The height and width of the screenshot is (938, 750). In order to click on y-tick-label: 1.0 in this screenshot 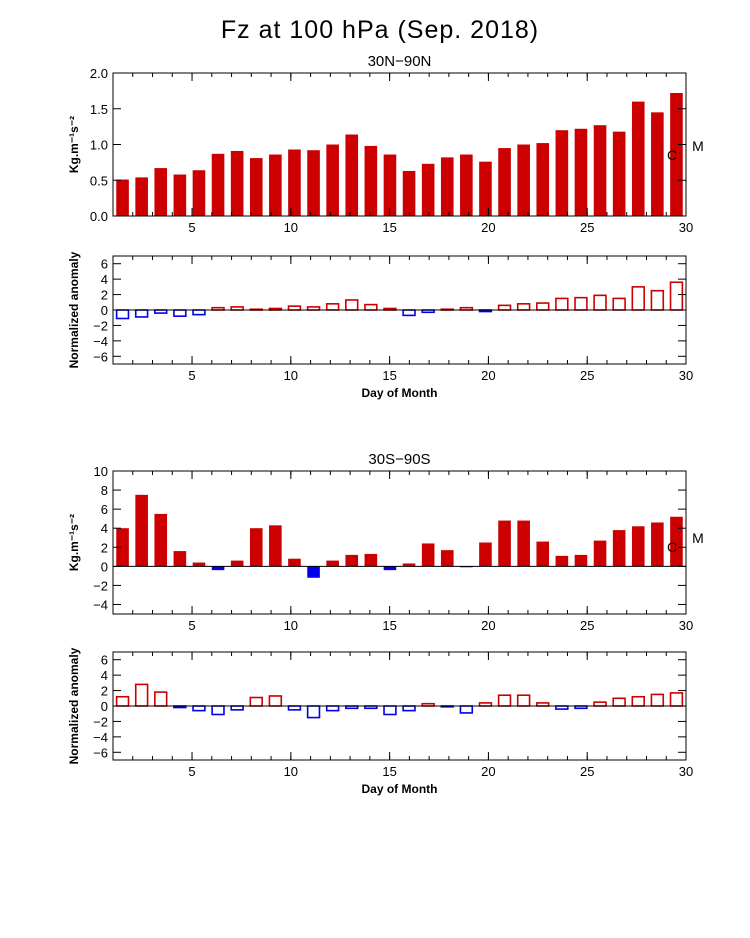, I will do `click(99, 145)`.